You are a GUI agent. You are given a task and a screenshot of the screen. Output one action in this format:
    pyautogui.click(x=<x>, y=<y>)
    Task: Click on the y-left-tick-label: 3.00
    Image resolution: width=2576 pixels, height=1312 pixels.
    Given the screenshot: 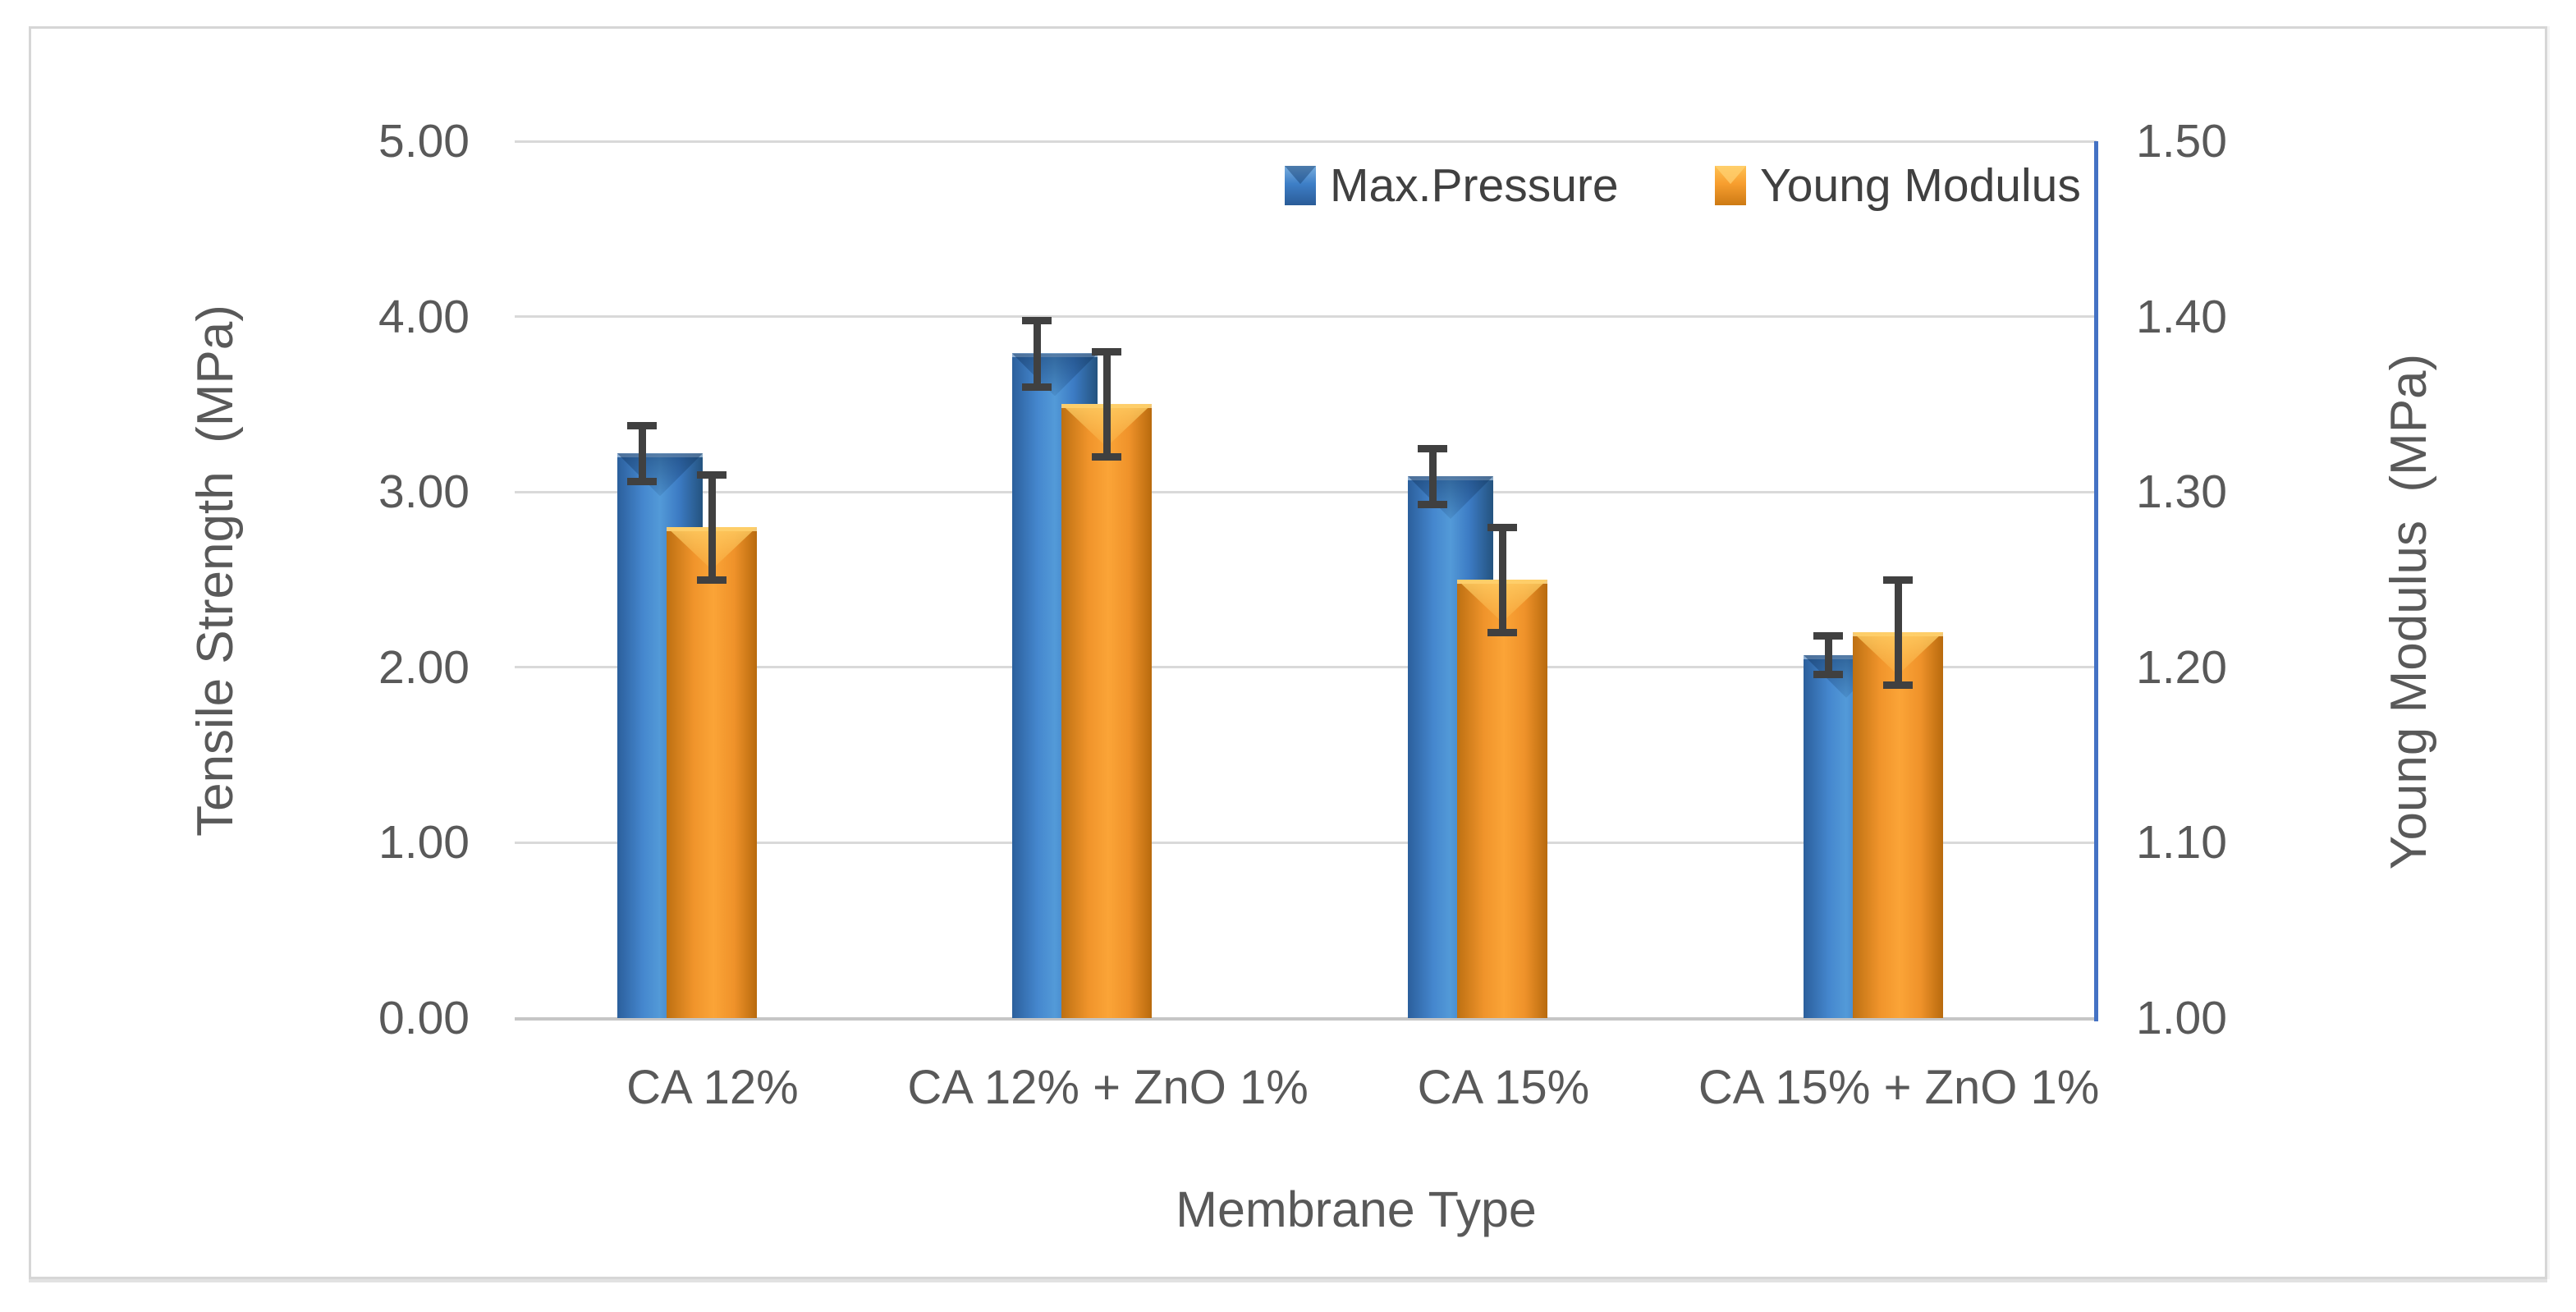 What is the action you would take?
    pyautogui.click(x=424, y=492)
    